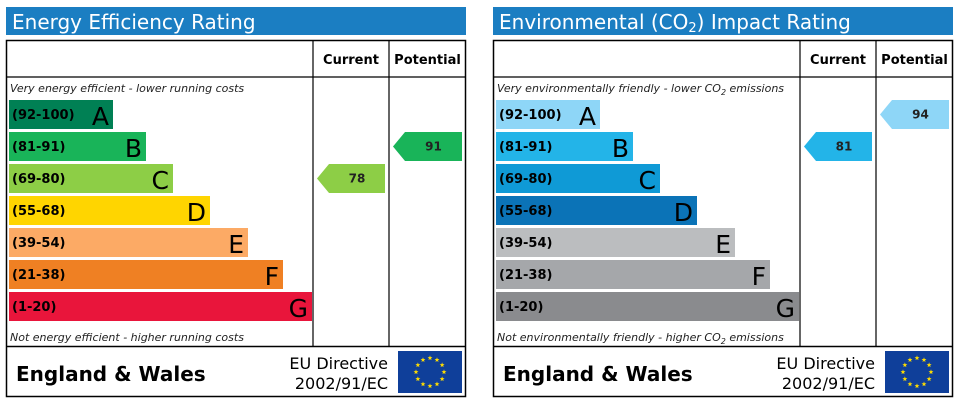  Describe the element at coordinates (675, 23) in the screenshot. I see `chart-title: Environmental (CO2) Impact Rating` at that location.